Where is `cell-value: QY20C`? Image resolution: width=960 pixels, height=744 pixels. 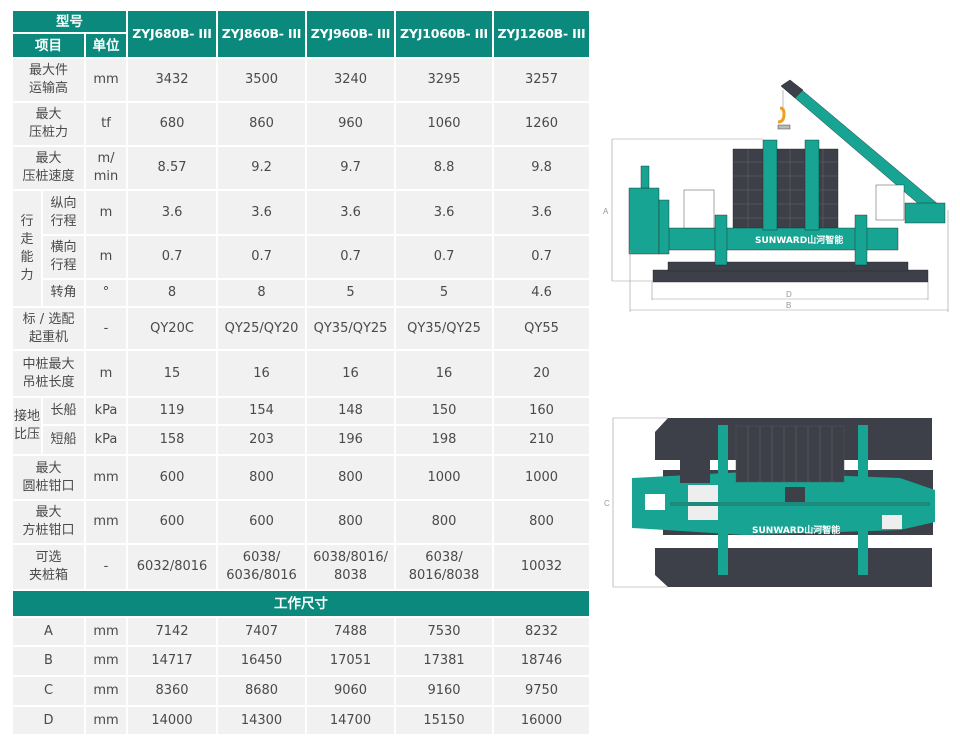 cell-value: QY20C is located at coordinates (172, 328).